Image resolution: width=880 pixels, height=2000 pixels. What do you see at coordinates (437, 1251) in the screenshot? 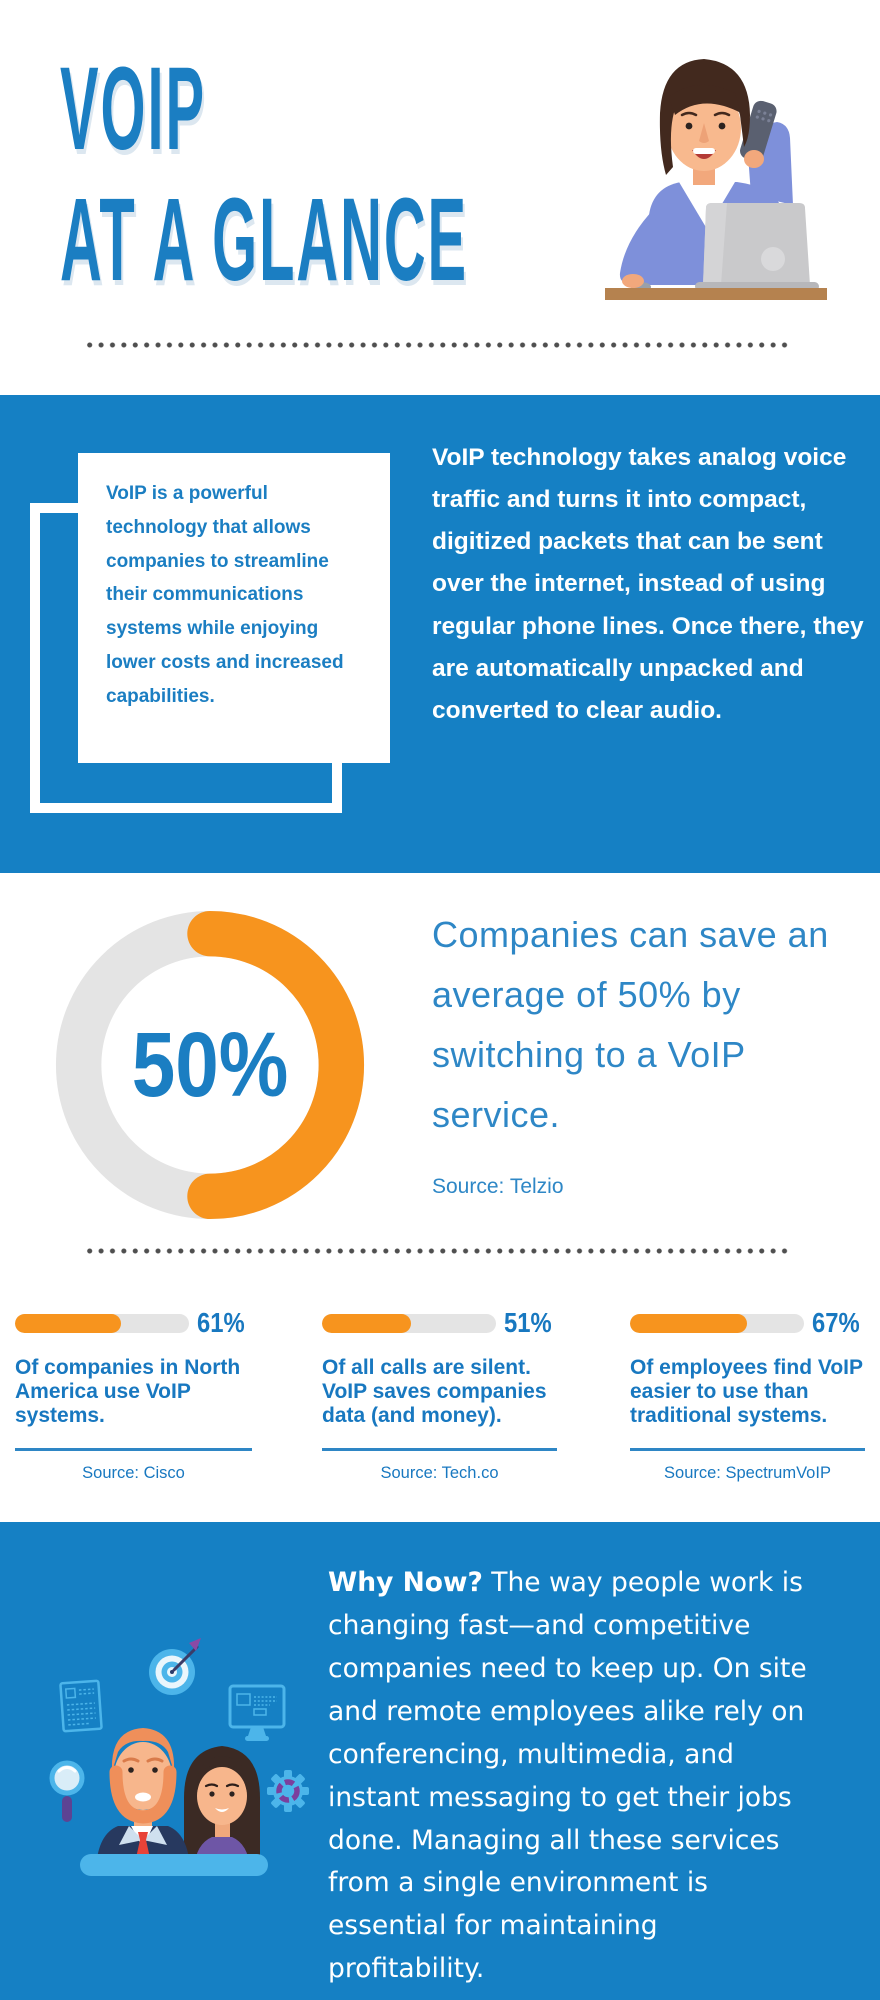
I see `dotted-divider-middle` at bounding box center [437, 1251].